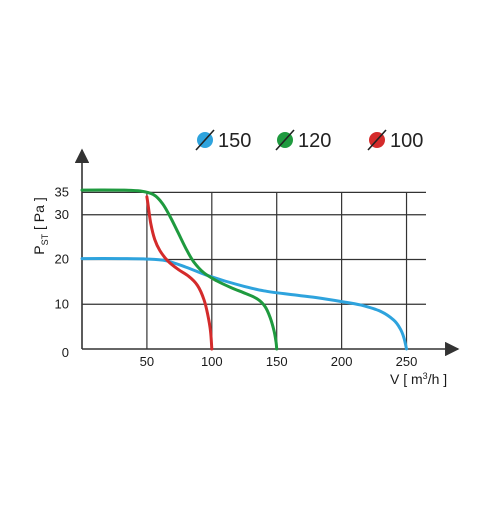 This screenshot has height=505, width=500. Describe the element at coordinates (40, 225) in the screenshot. I see `y-axis-title: PST [ Pa ]` at that location.